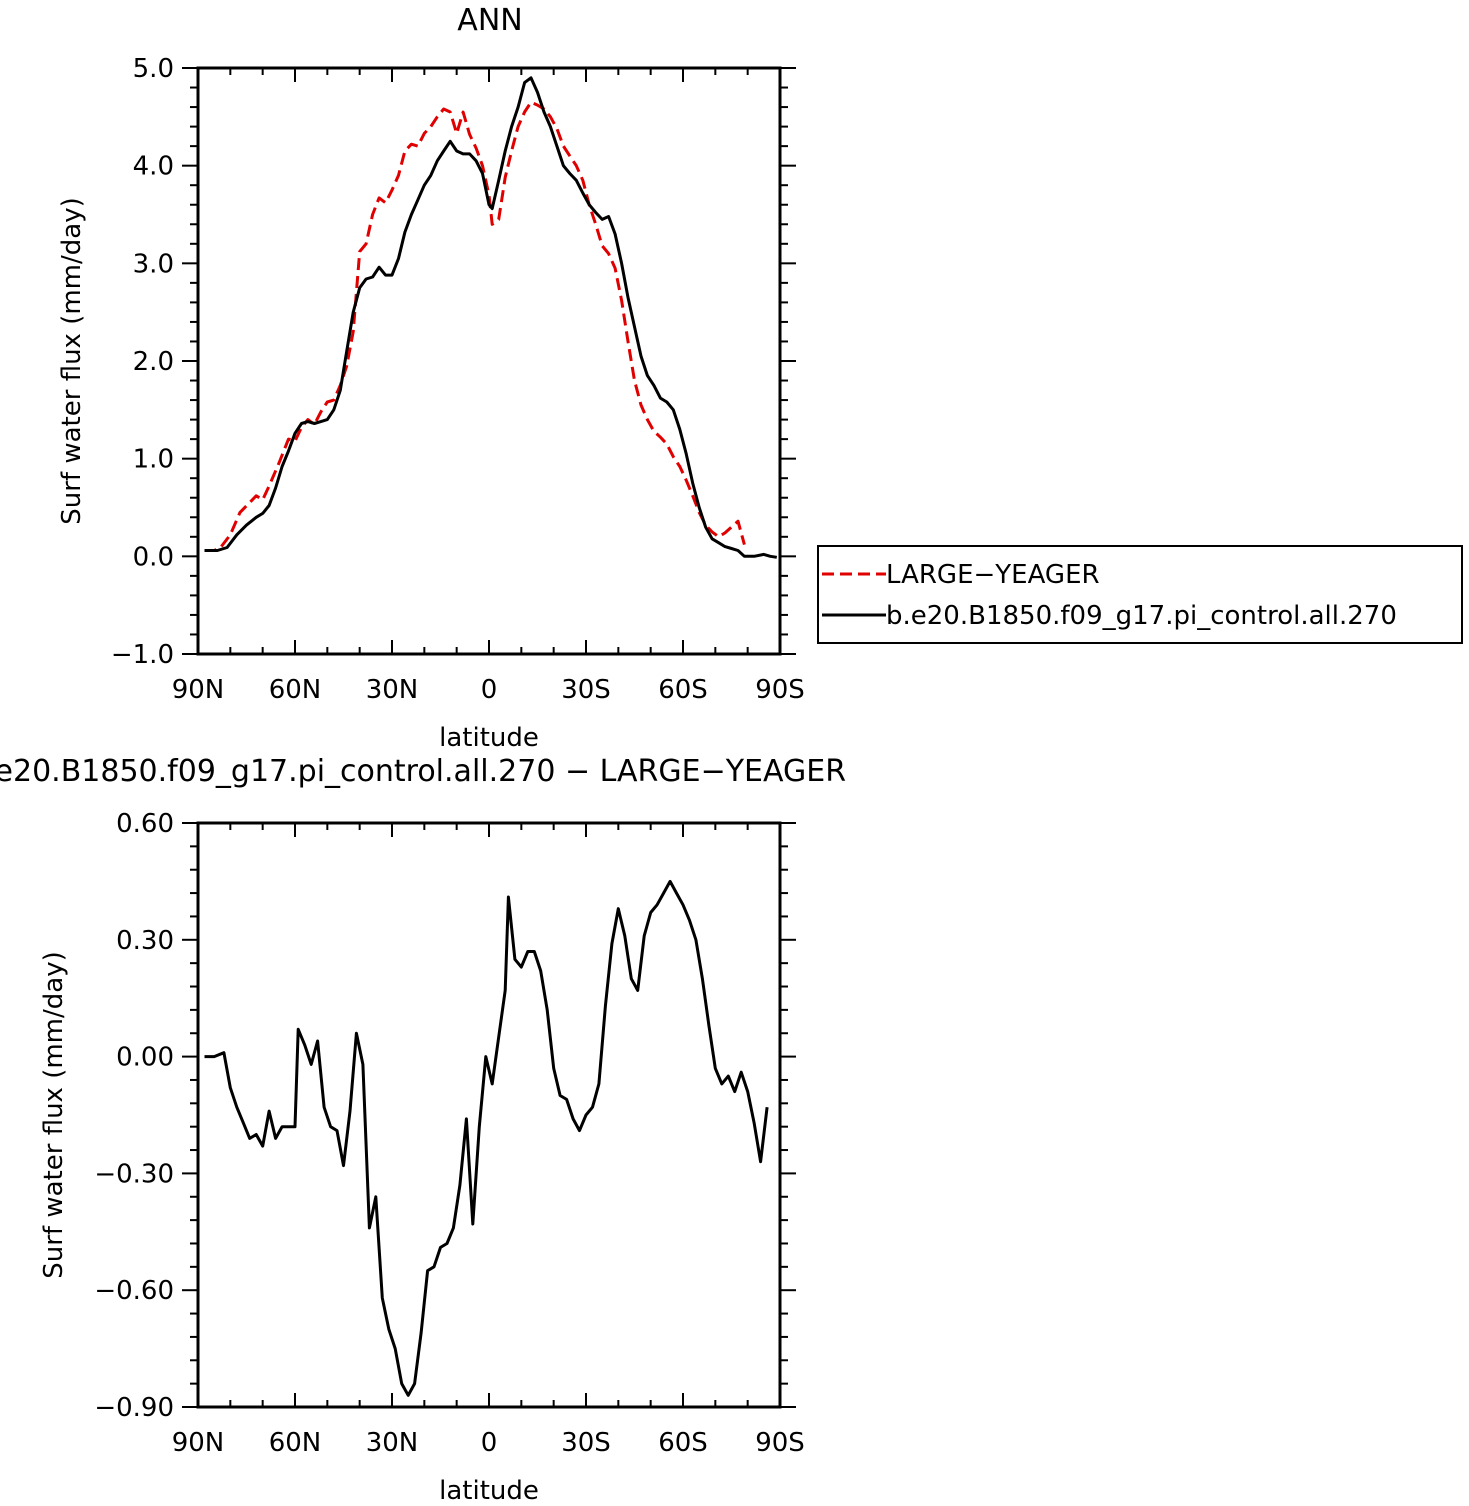 Image resolution: width=1469 pixels, height=1506 pixels. I want to click on bottom-x-tick-label: 0, so click(489, 1443).